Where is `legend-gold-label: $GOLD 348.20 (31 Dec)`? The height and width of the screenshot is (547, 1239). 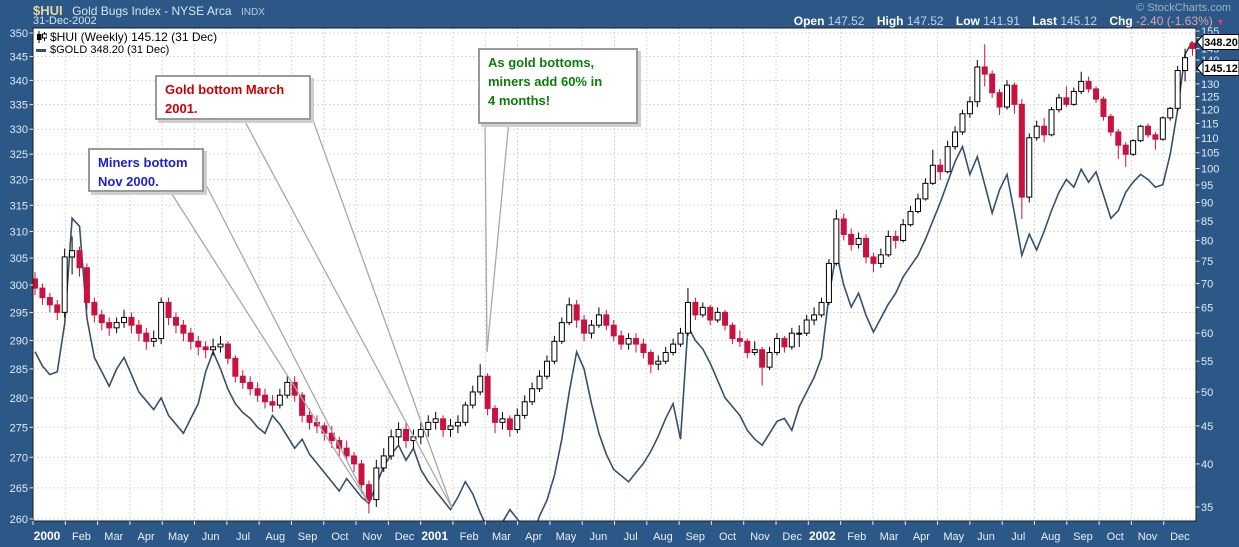
legend-gold-label: $GOLD 348.20 (31 Dec) is located at coordinates (110, 50).